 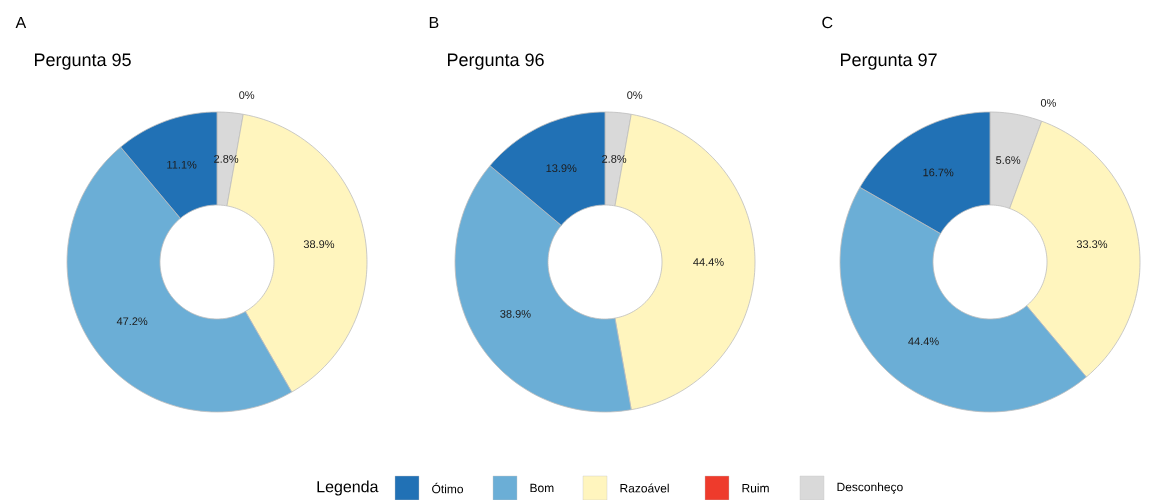 What do you see at coordinates (448, 488) in the screenshot?
I see `legend-label: Ótimo` at bounding box center [448, 488].